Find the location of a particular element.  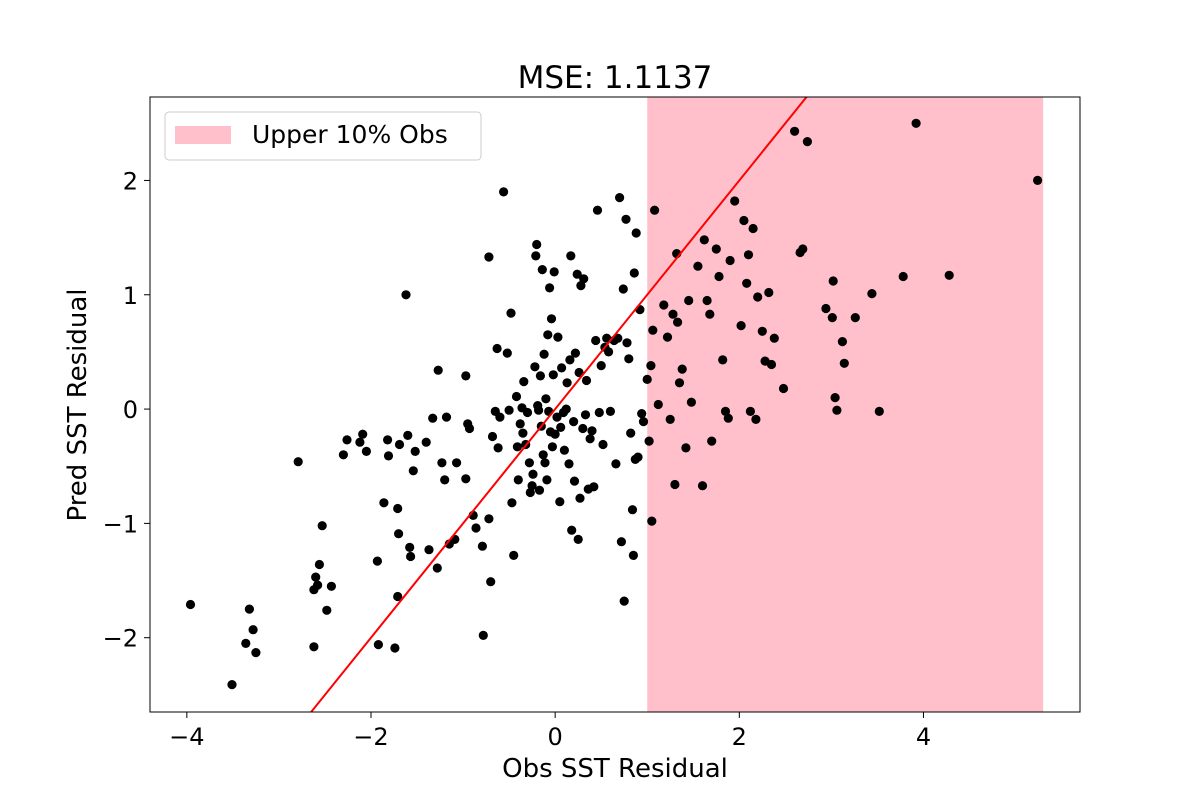

chart-title: MSE: 1.1137 is located at coordinates (615, 78).